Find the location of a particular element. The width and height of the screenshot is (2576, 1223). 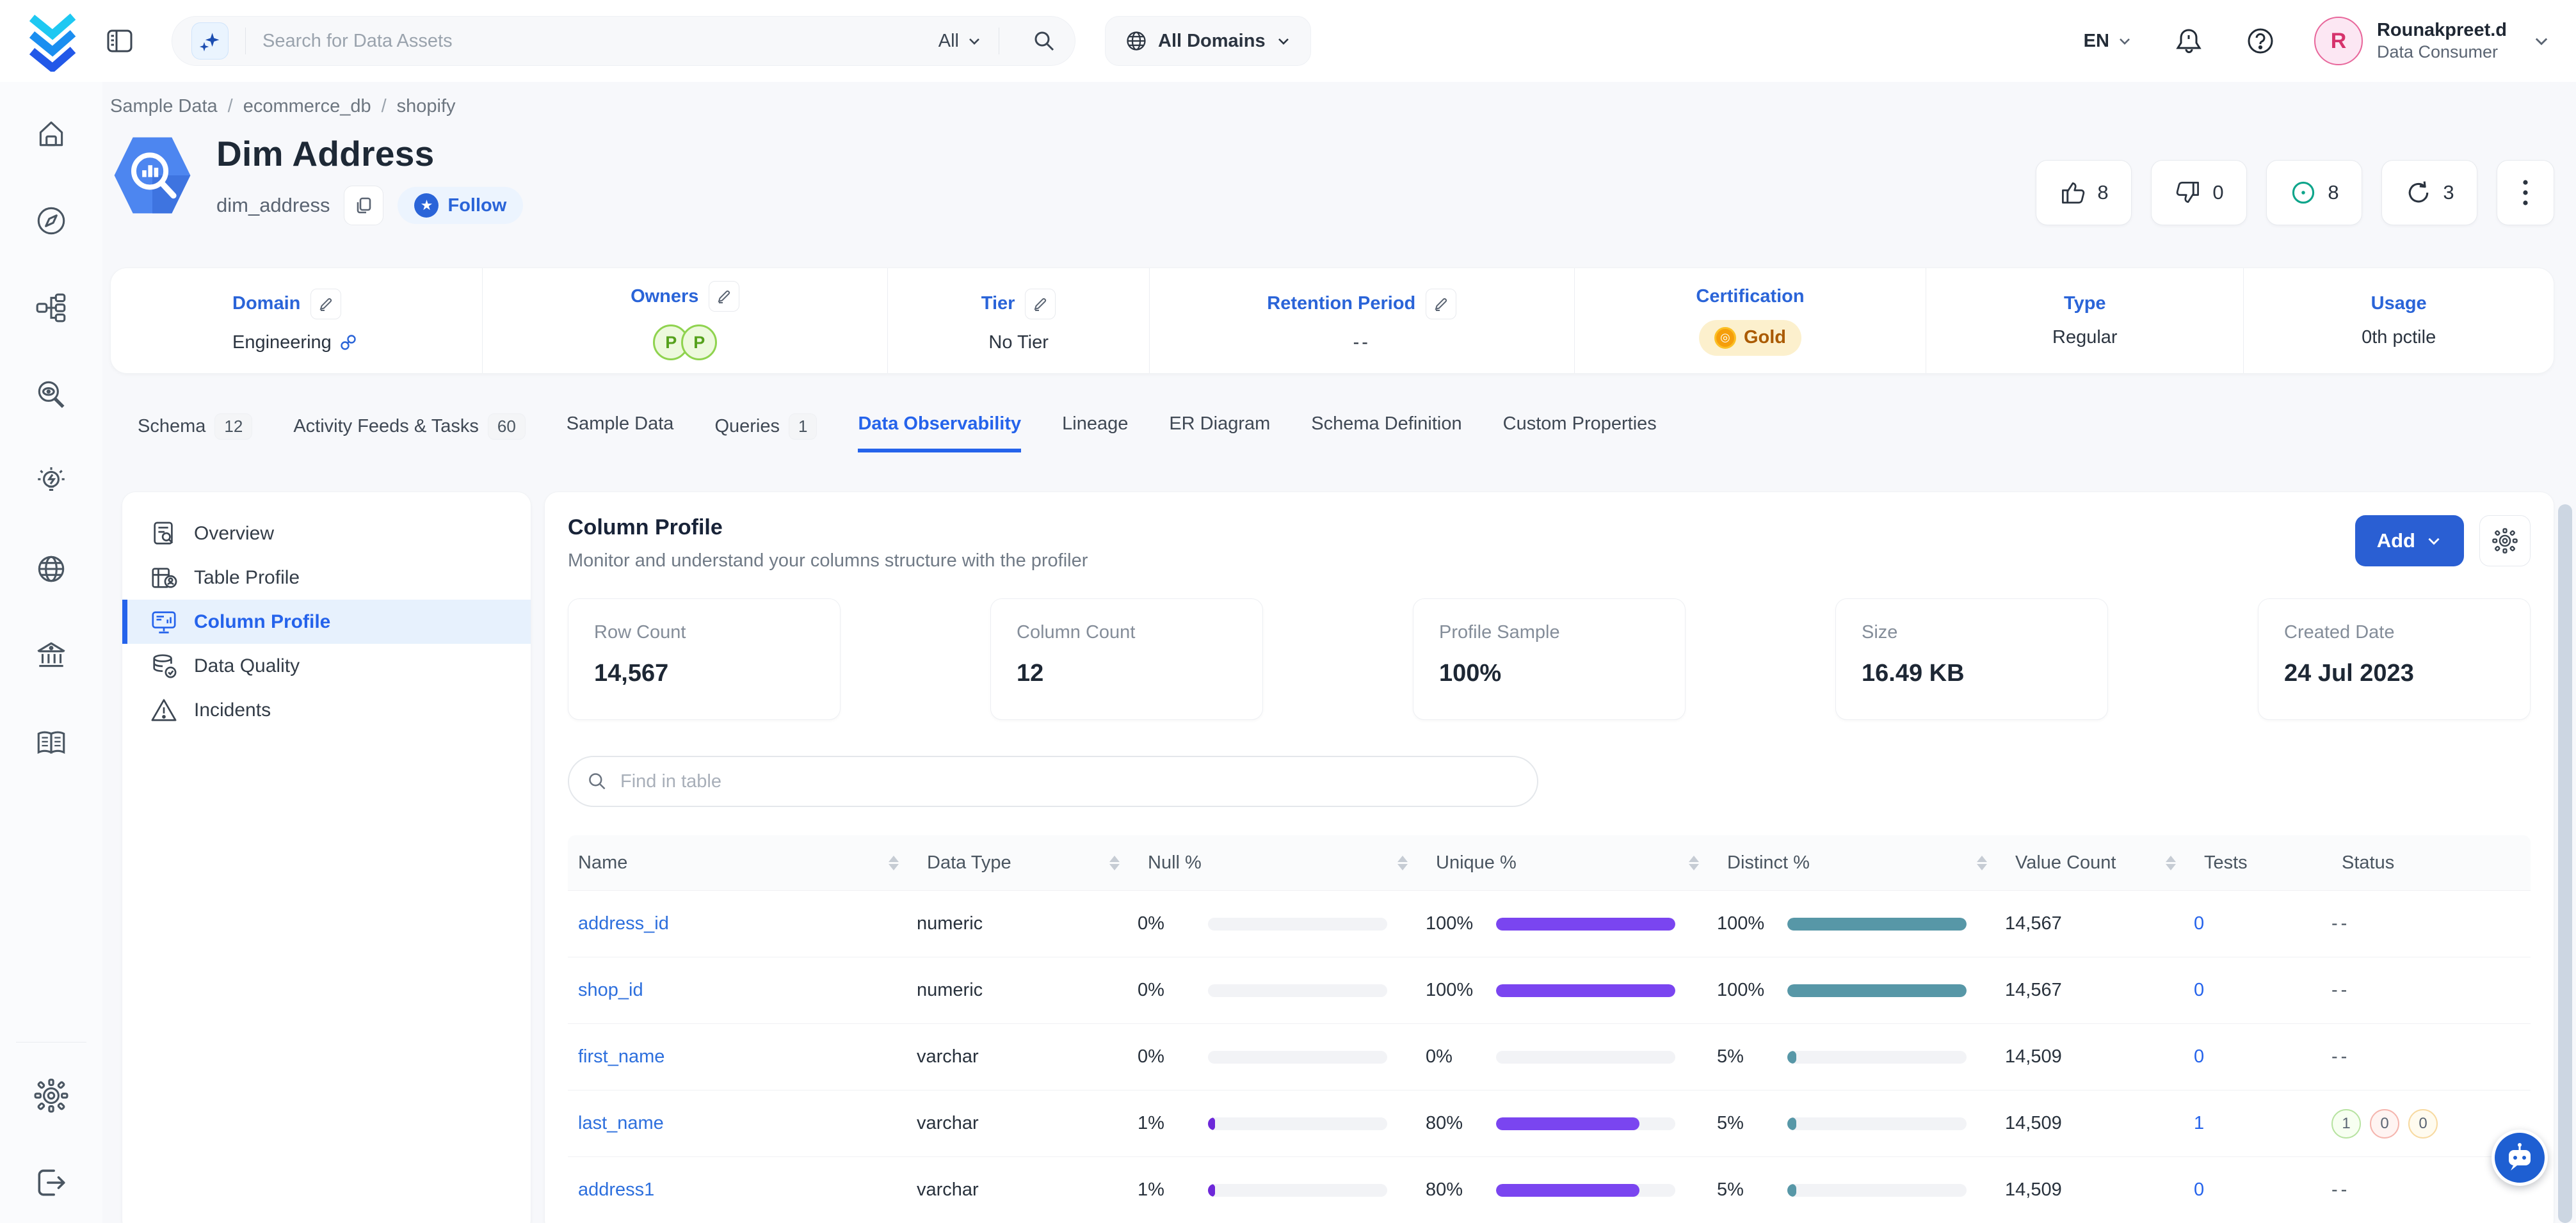

nav-insights-icon is located at coordinates (51, 395).